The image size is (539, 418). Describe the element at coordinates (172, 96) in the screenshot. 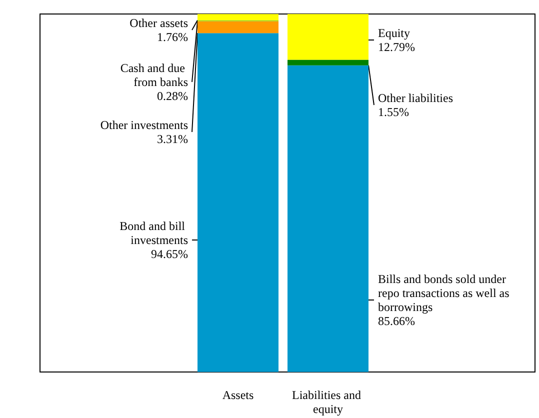

I see `data-label: 0.28%` at that location.